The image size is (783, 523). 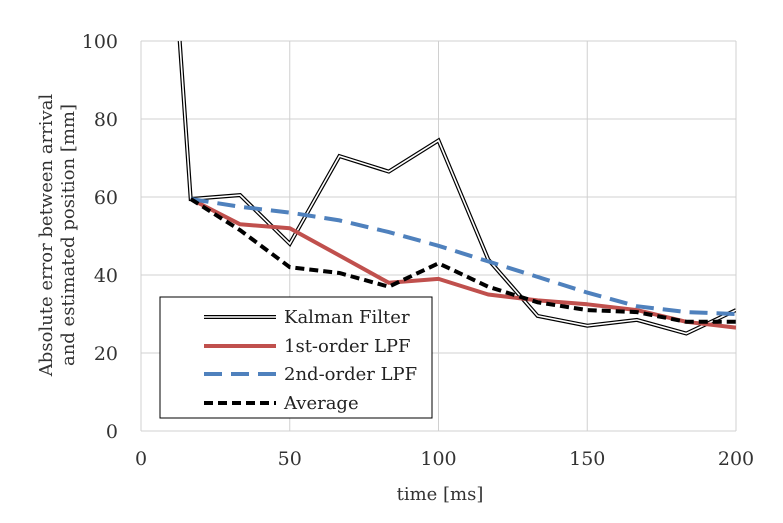 What do you see at coordinates (440, 494) in the screenshot?
I see `x-axis-label: time [ms]` at bounding box center [440, 494].